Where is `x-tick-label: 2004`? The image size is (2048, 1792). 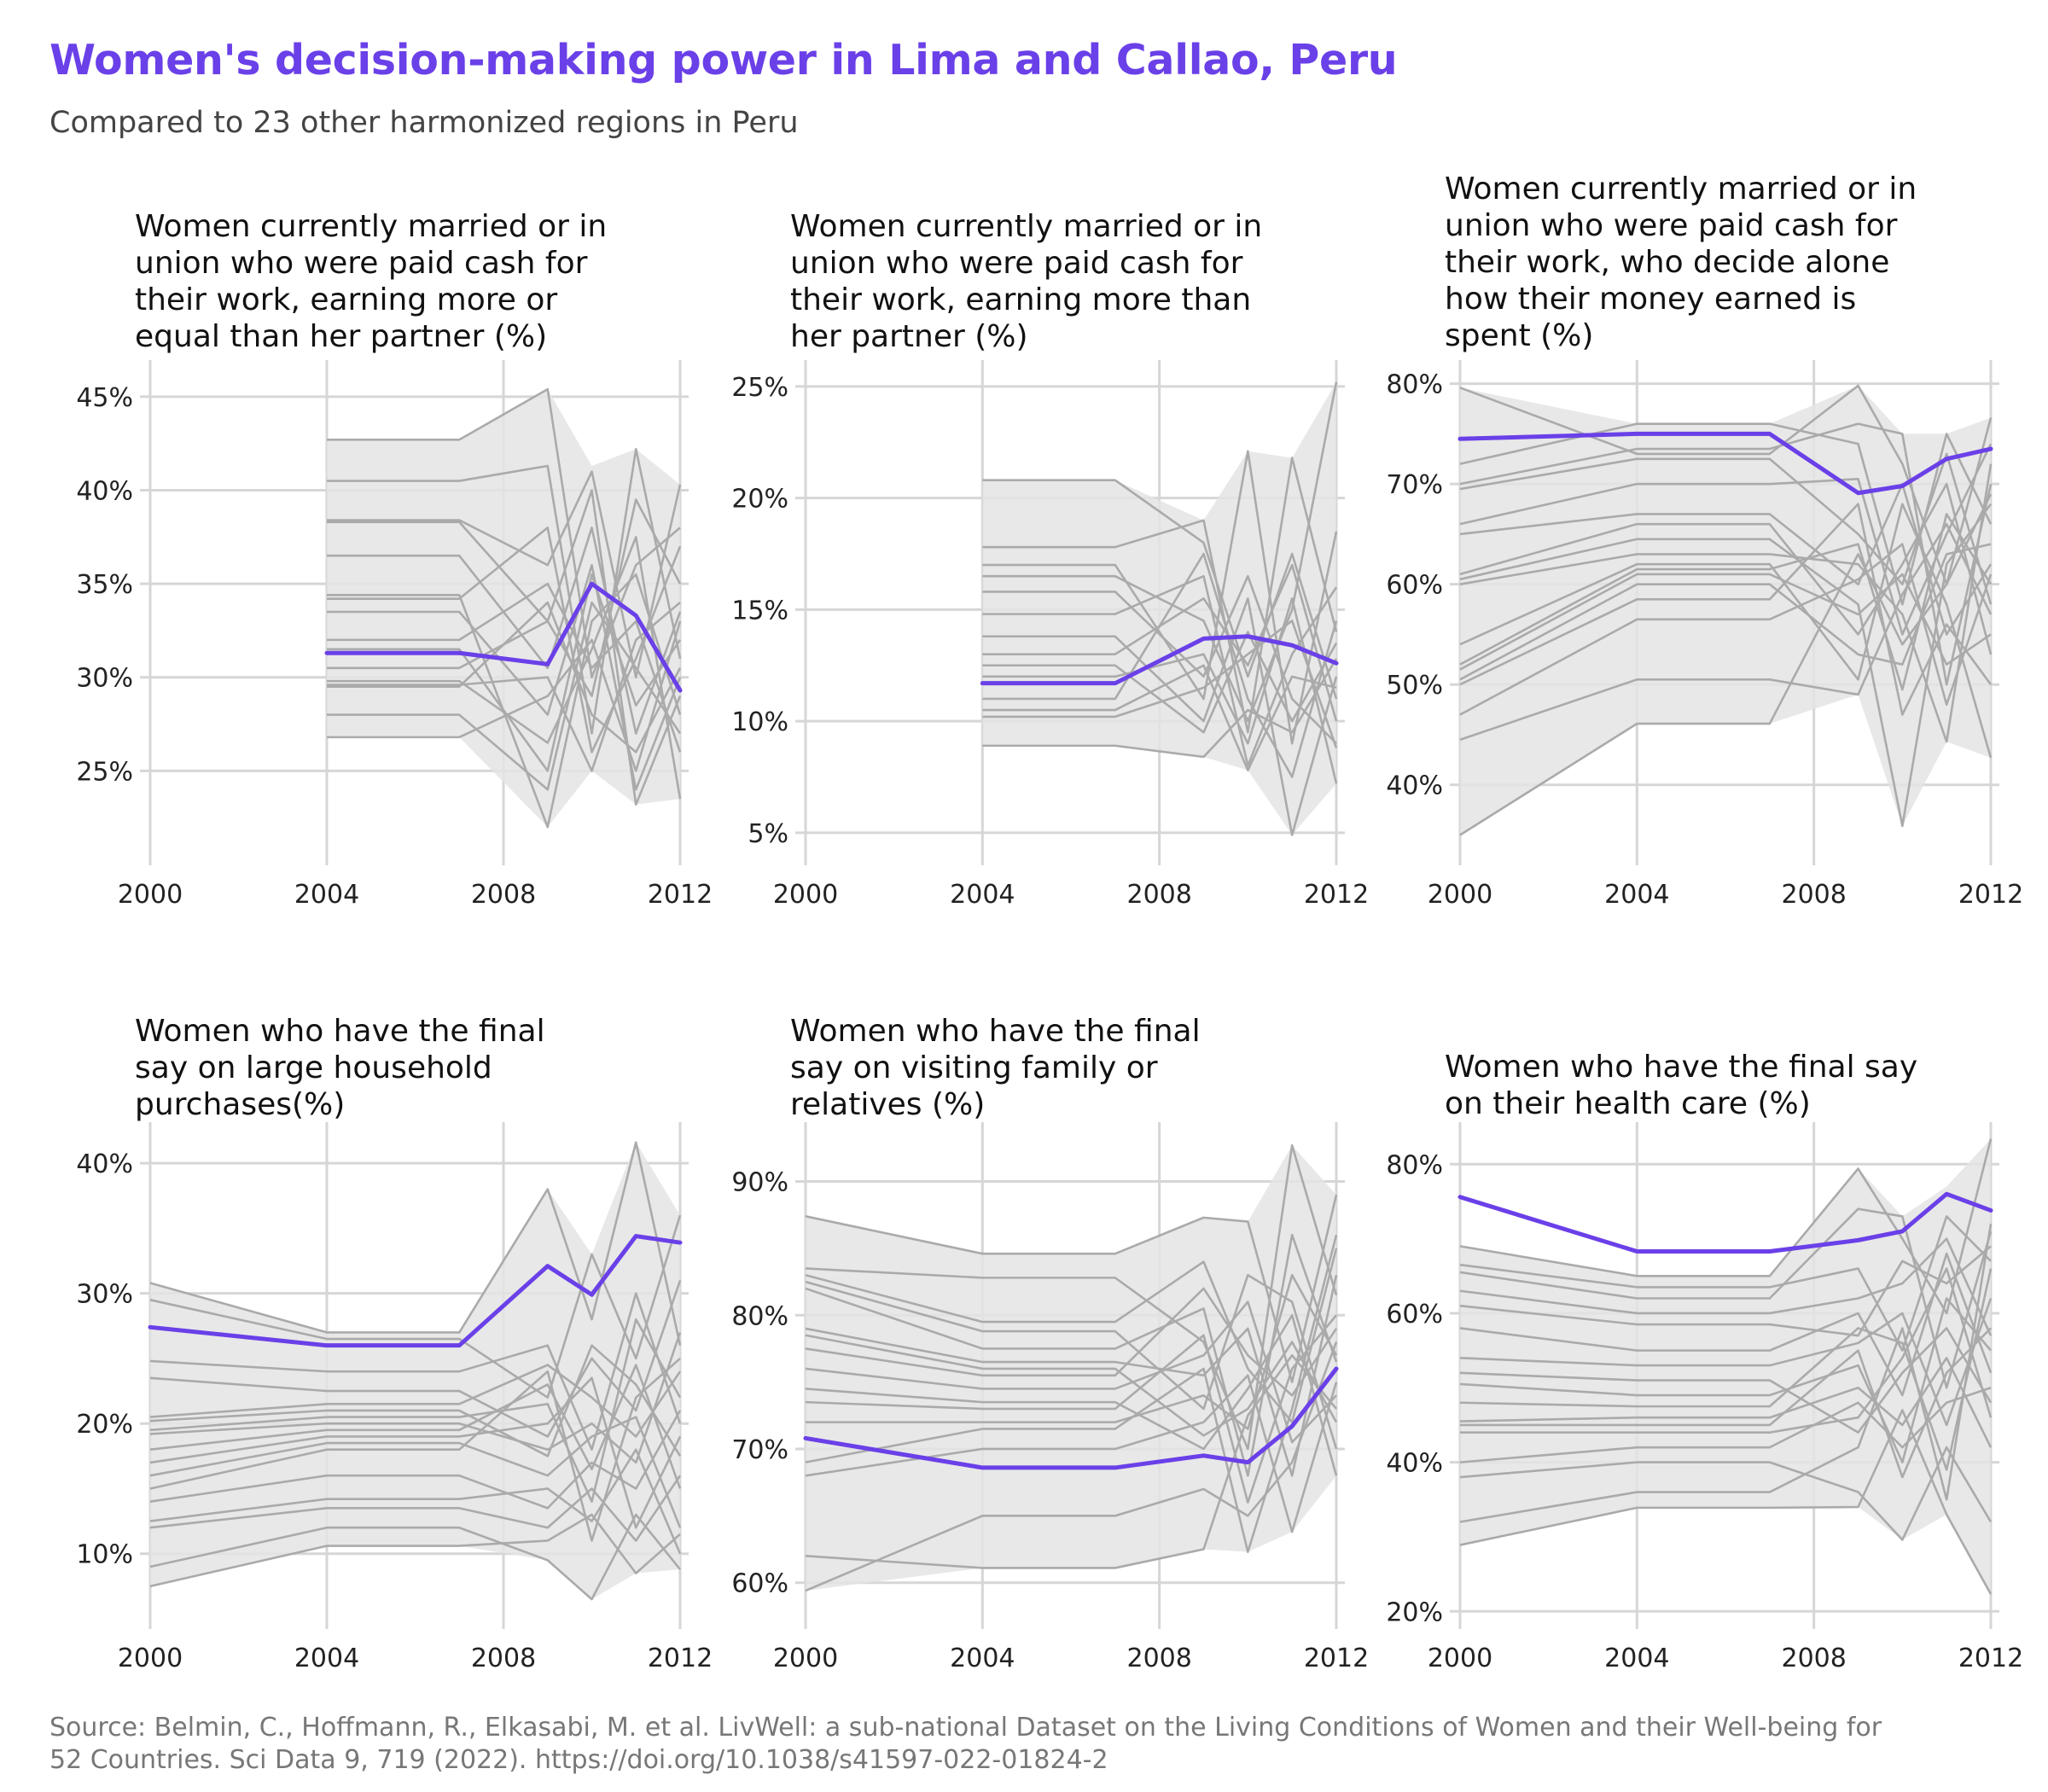 x-tick-label: 2004 is located at coordinates (326, 1658).